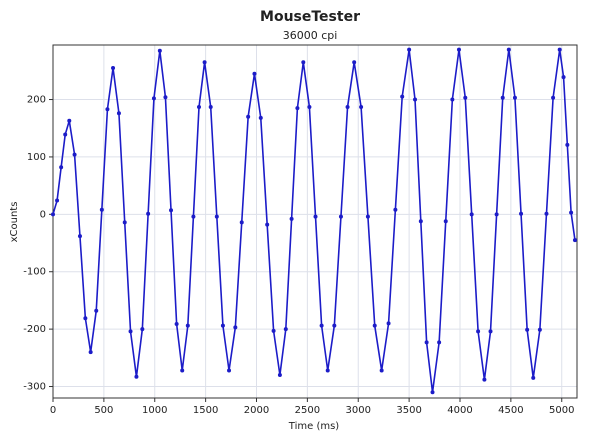 The height and width of the screenshot is (442, 590). Describe the element at coordinates (459, 410) in the screenshot. I see `x-tick-label: 4000` at that location.